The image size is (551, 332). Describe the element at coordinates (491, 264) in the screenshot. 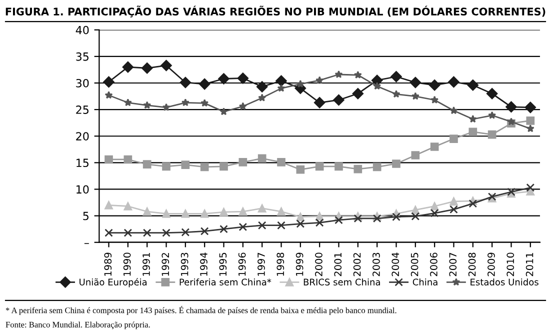

I see `x-tick-label: 2009` at that location.